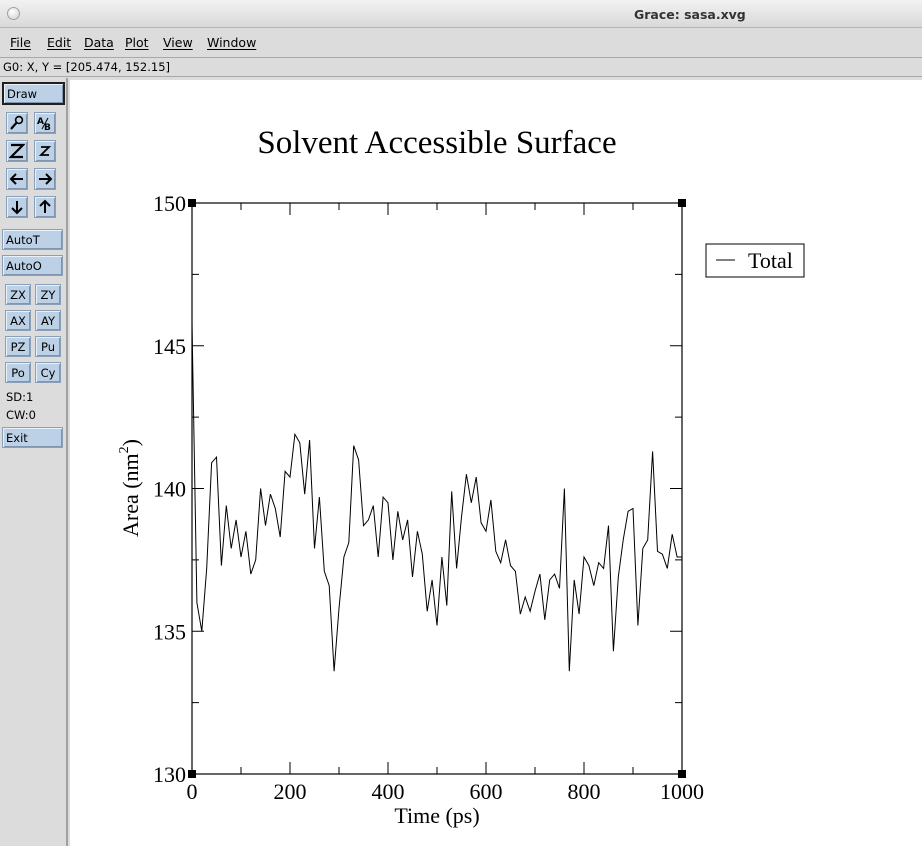  Describe the element at coordinates (682, 203) in the screenshot. I see `corner-handle-top-right` at that location.